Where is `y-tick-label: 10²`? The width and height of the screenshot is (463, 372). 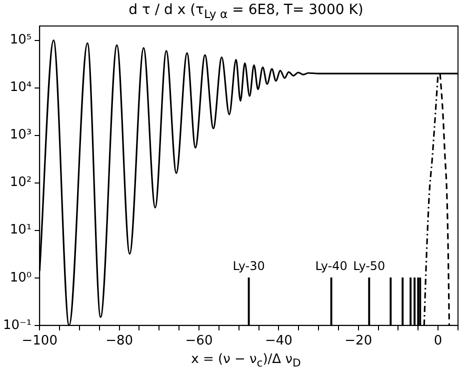
y-tick-label: 10² is located at coordinates (21, 182).